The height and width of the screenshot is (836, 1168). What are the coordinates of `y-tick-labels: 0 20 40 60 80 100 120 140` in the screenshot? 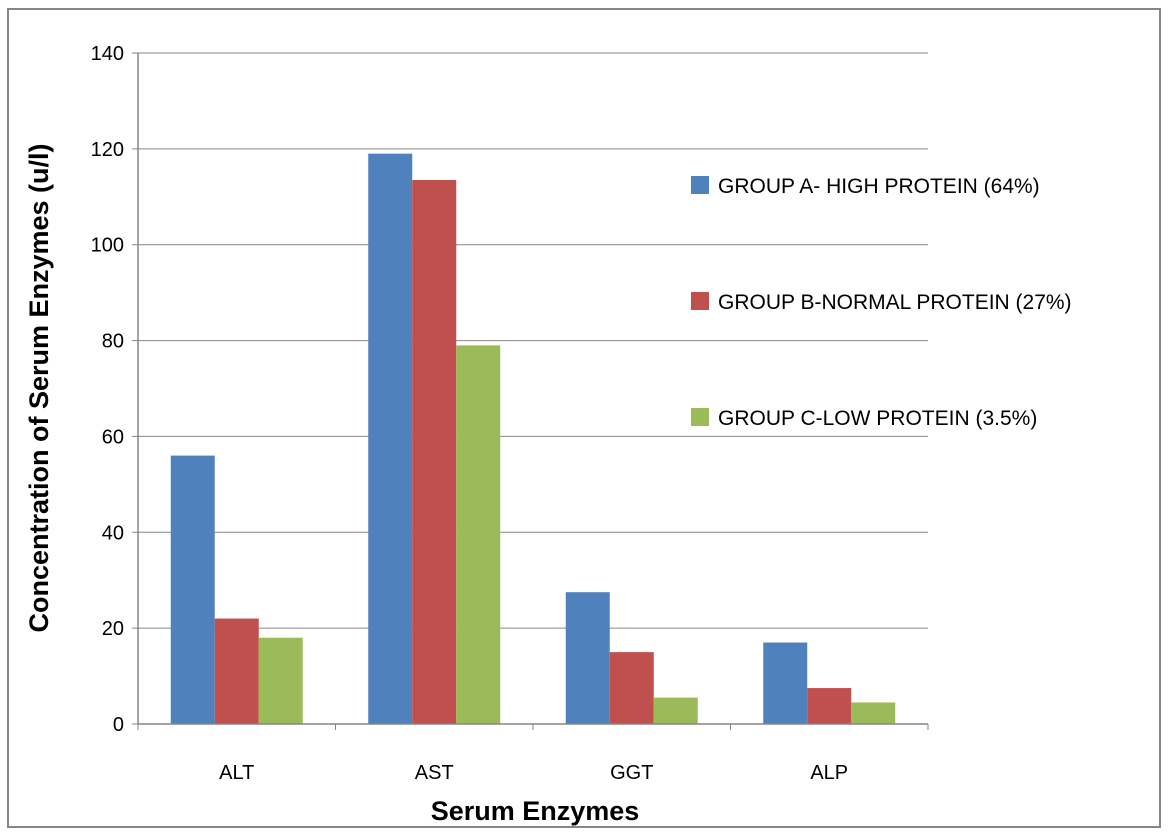 It's located at (107, 389).